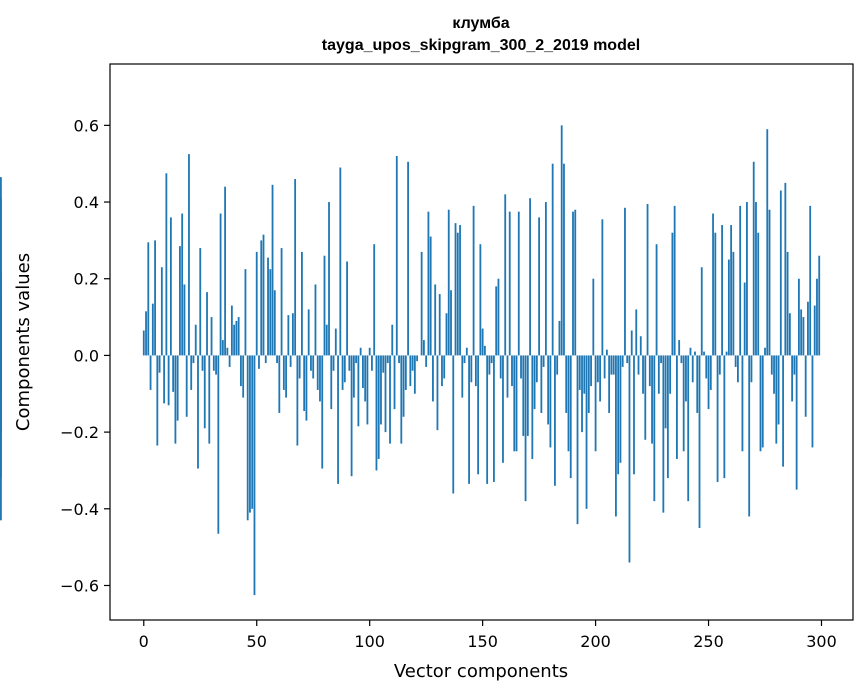  What do you see at coordinates (821, 641) in the screenshot?
I see `x-tick-label: 300` at bounding box center [821, 641].